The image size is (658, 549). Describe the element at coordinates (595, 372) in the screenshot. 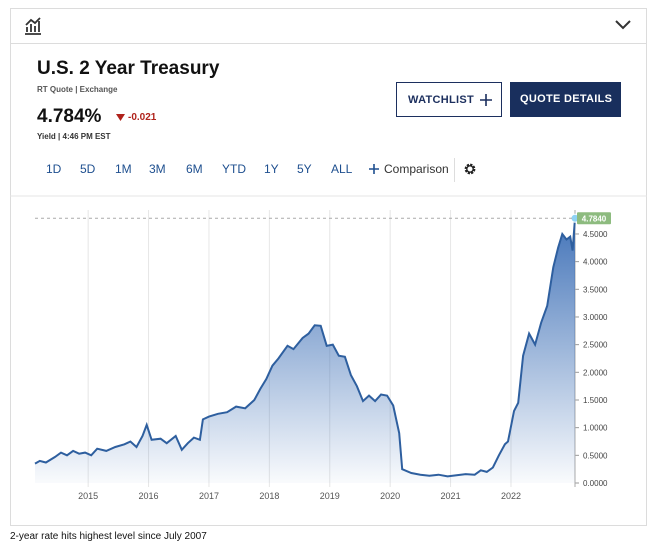

I see `y-tick-label: 2.0000` at that location.